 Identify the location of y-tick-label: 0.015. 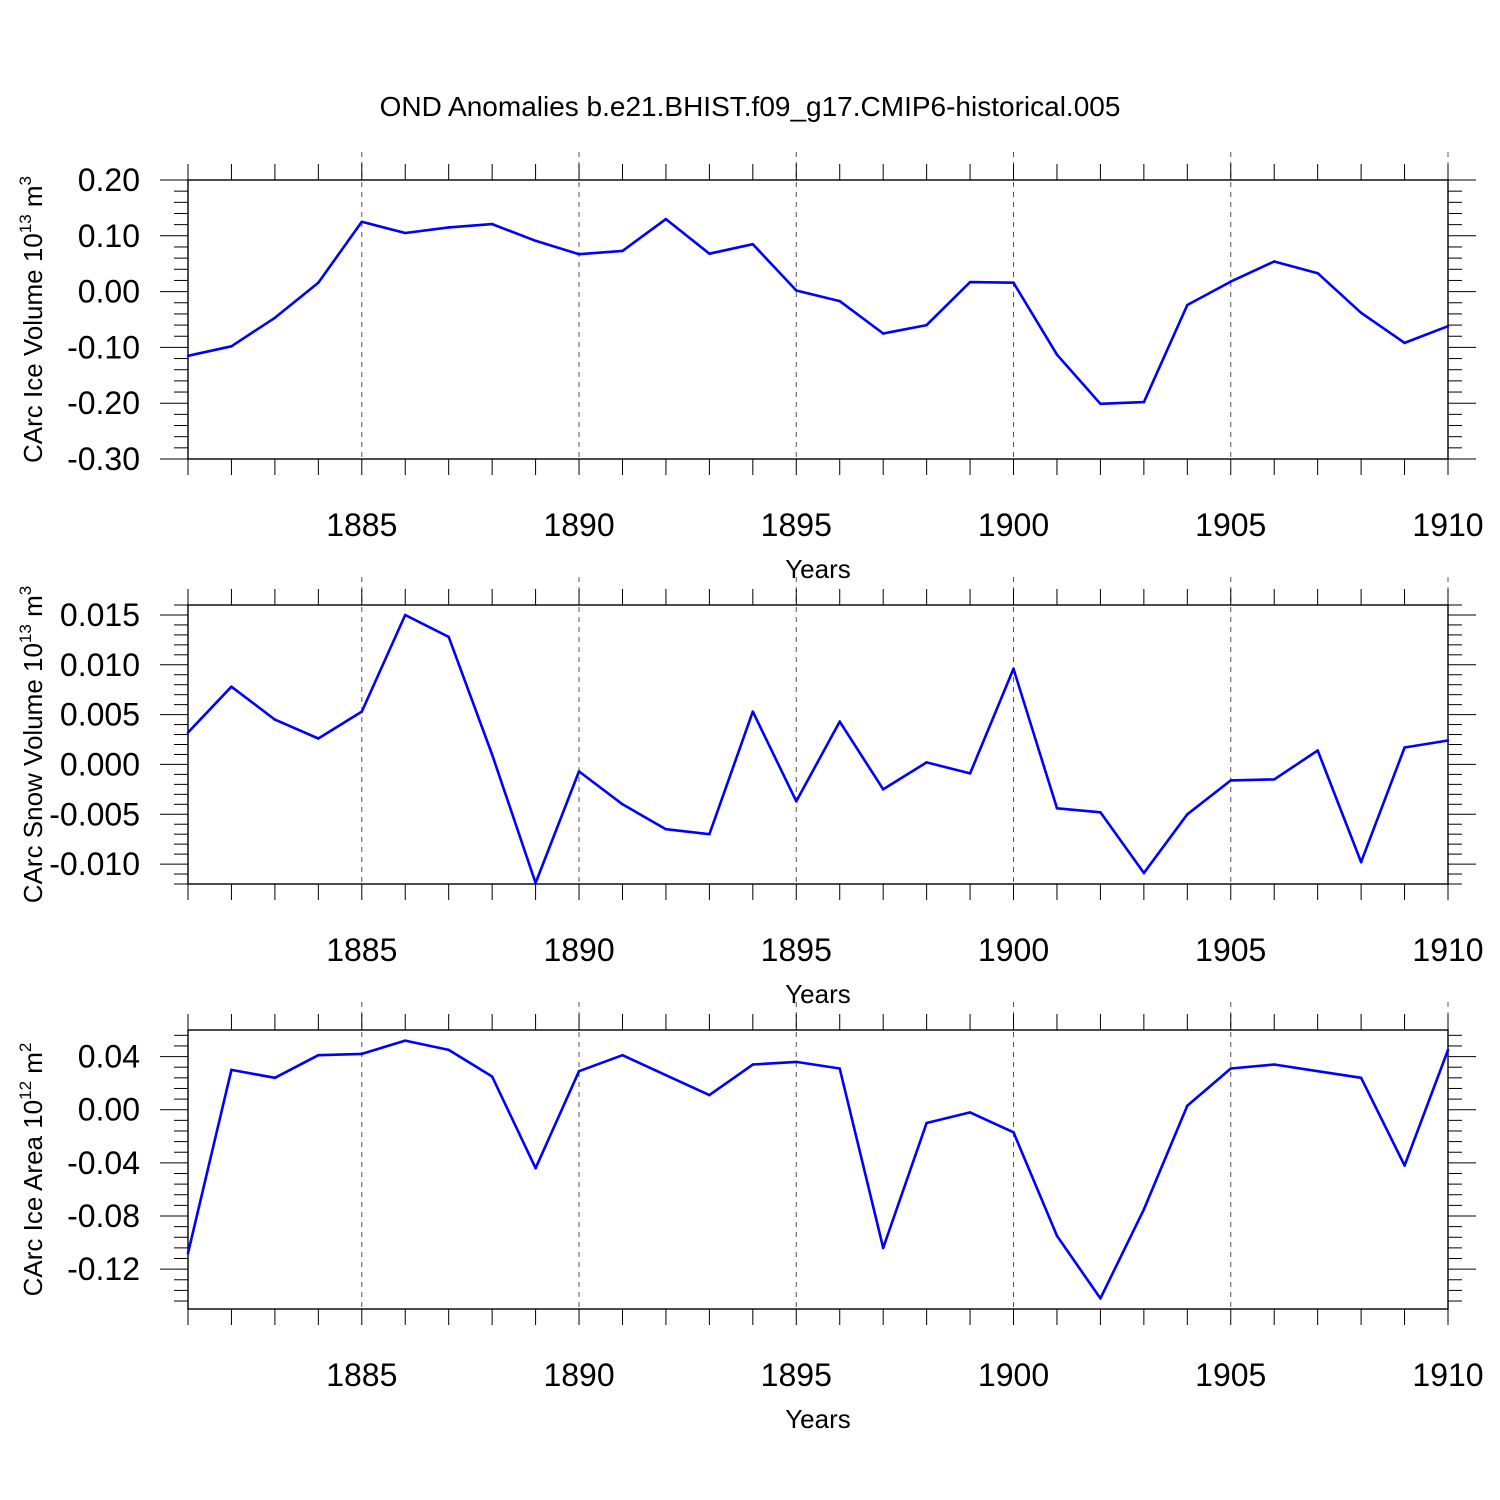
(100, 615).